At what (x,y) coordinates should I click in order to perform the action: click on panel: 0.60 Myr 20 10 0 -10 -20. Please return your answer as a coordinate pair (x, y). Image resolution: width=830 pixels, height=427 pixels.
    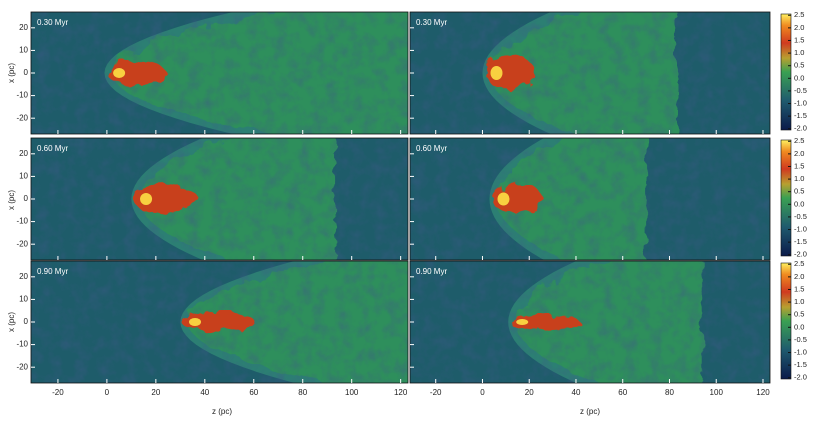
    Looking at the image, I should click on (212, 199).